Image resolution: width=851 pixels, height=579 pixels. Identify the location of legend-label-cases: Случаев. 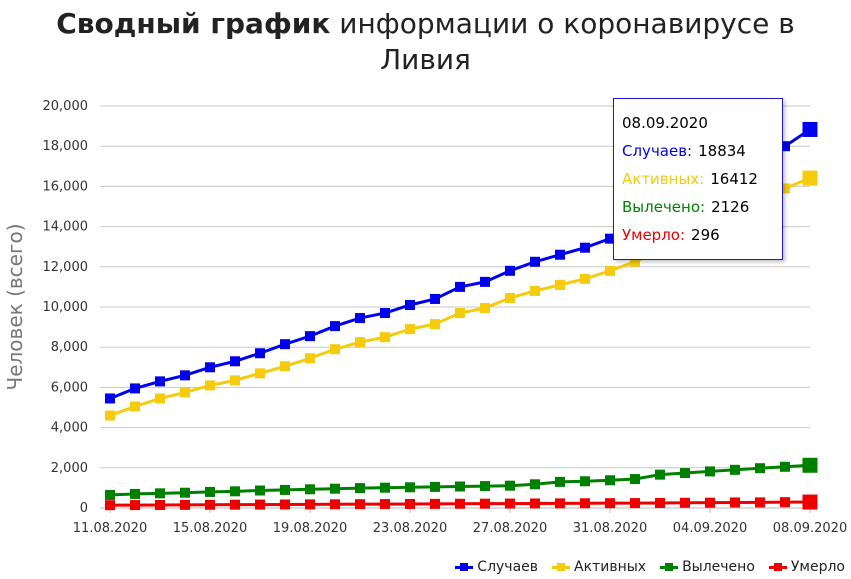
(508, 567).